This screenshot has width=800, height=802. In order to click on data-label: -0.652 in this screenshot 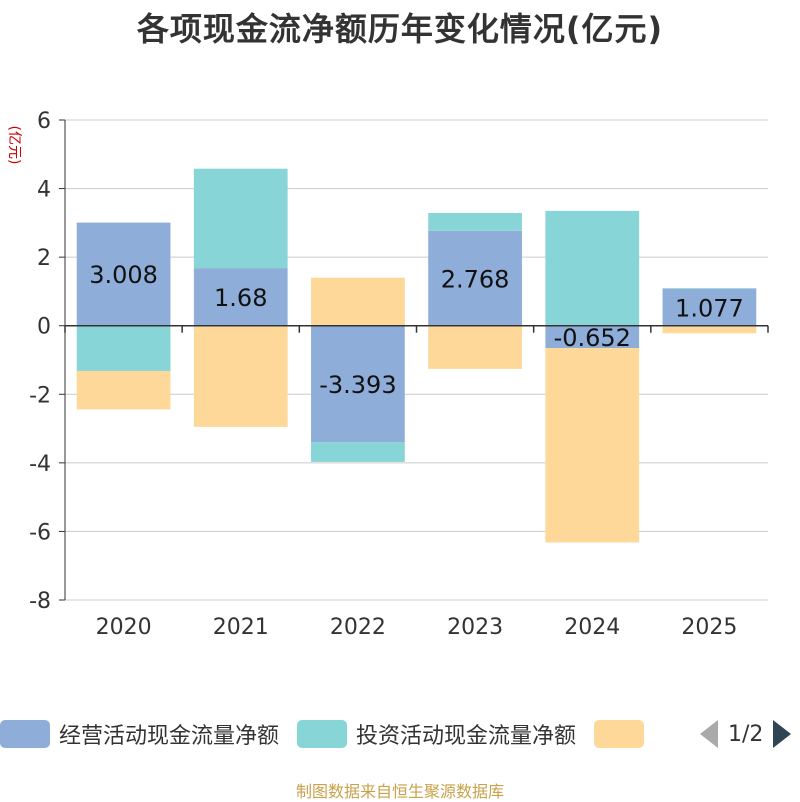, I will do `click(592, 338)`.